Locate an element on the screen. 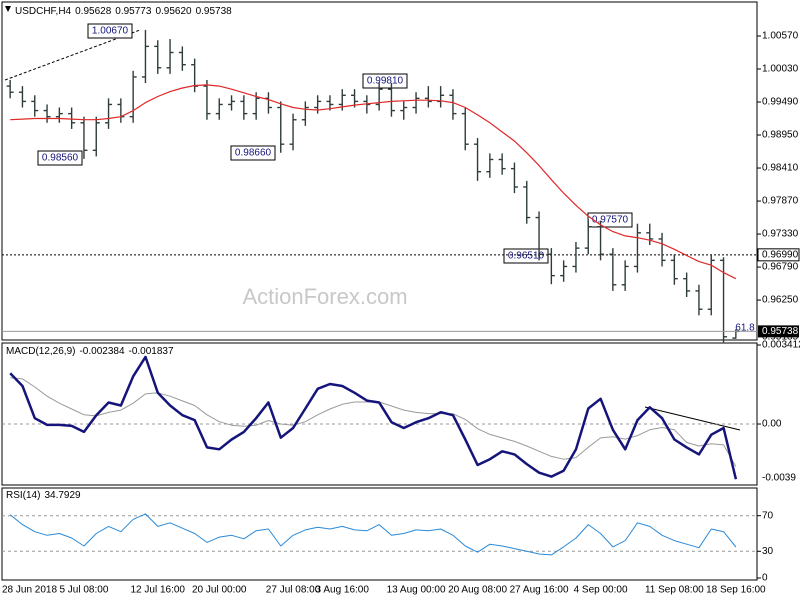 The height and width of the screenshot is (600, 800). annotation: 0.97570 is located at coordinates (610, 220).